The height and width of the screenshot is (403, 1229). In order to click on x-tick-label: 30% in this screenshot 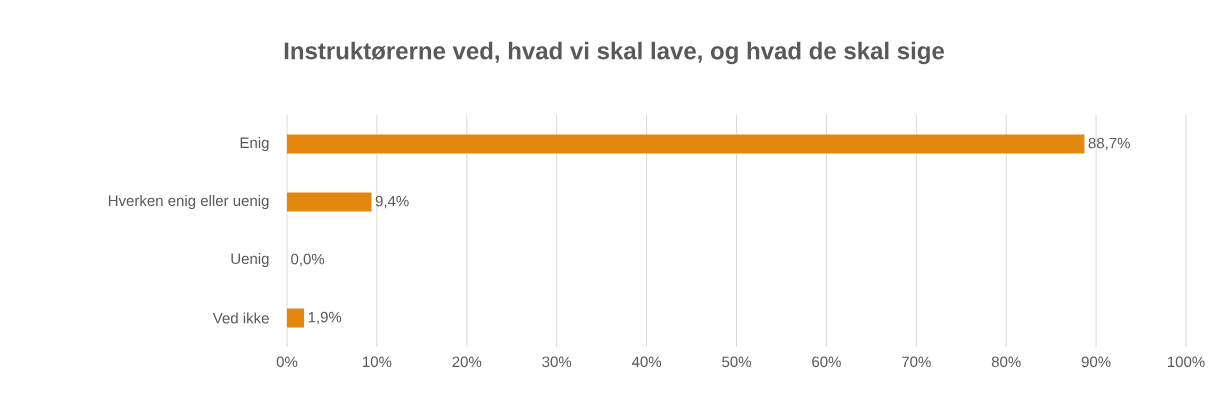, I will do `click(557, 362)`.